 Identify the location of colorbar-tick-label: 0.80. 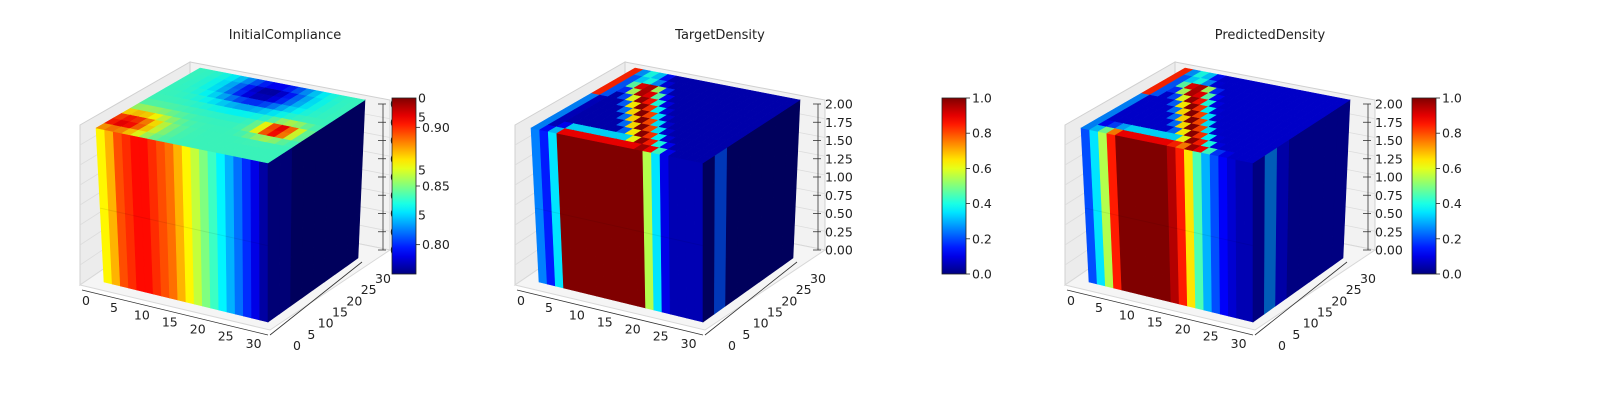
(436, 244).